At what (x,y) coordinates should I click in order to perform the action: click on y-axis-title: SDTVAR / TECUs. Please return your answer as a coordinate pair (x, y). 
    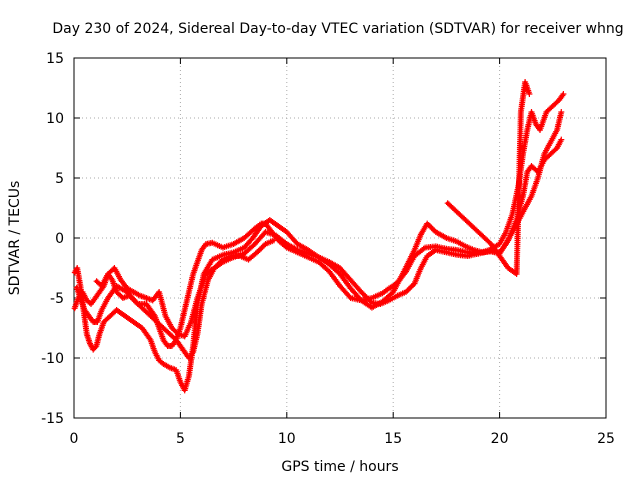
    Looking at the image, I should click on (15, 238).